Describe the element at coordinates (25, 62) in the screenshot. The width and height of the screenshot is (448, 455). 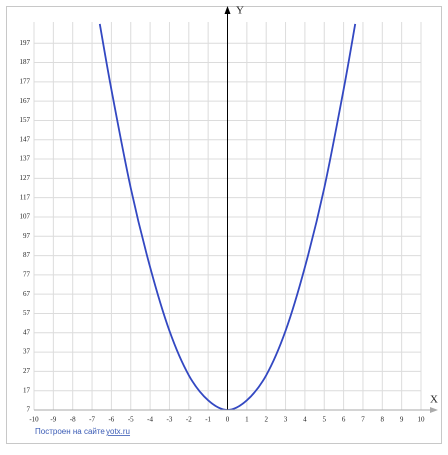
I see `y-tick-label: 187` at that location.